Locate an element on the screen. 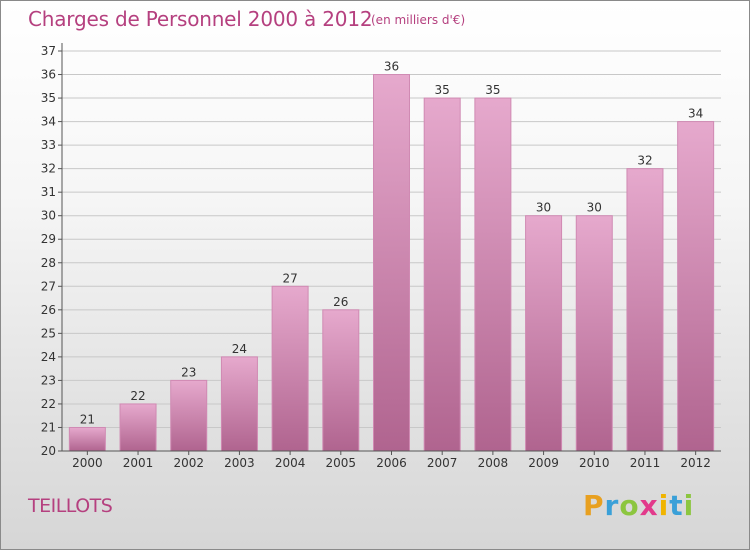 This screenshot has width=750, height=551. x-tick-label: 2006 is located at coordinates (391, 463).